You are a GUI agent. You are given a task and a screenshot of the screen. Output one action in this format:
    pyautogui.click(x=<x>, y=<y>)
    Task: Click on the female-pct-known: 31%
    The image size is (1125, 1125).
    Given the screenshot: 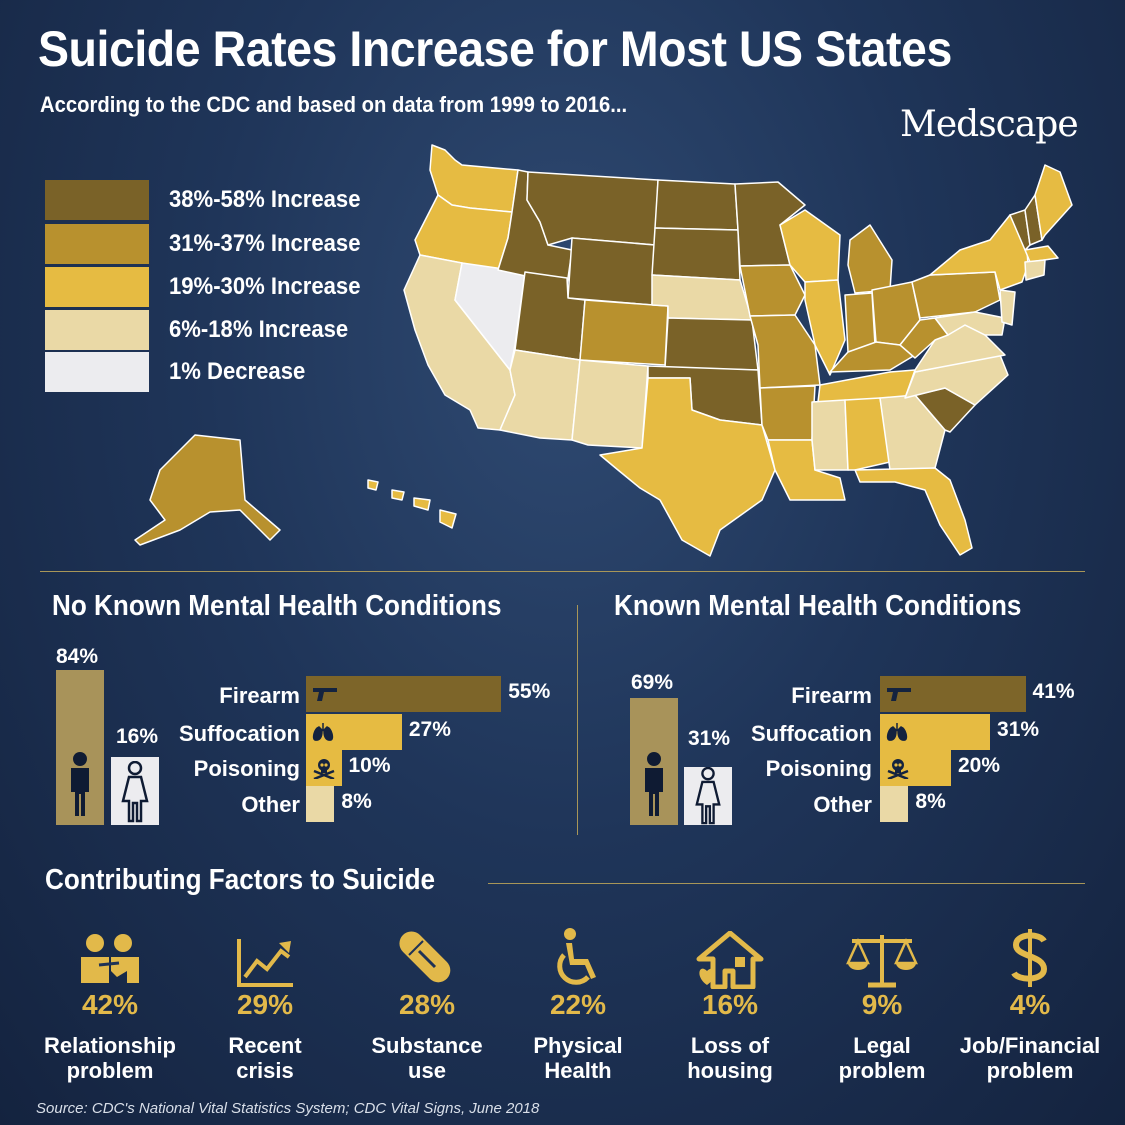 What is the action you would take?
    pyautogui.click(x=709, y=738)
    